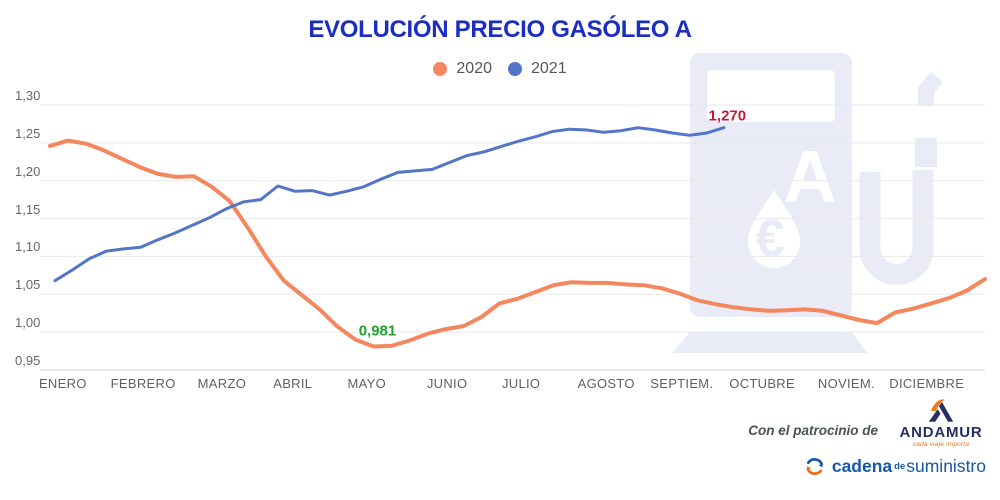 The height and width of the screenshot is (500, 1000). Describe the element at coordinates (367, 383) in the screenshot. I see `x-tick-label-mayo: MAYO` at that location.